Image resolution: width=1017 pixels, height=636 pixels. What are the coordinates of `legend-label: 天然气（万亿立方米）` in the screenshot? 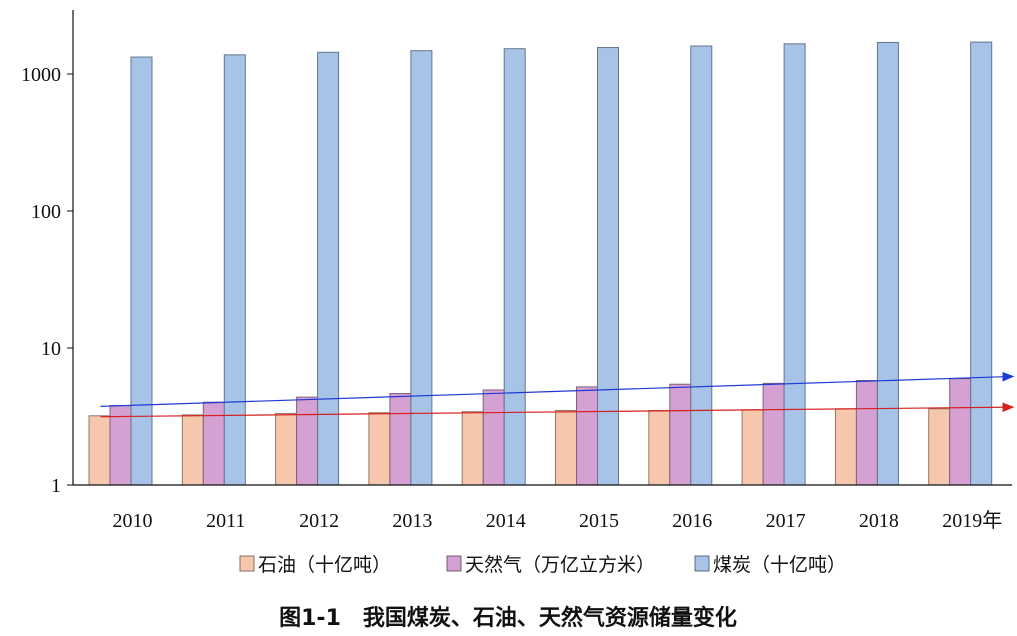 It's located at (560, 565).